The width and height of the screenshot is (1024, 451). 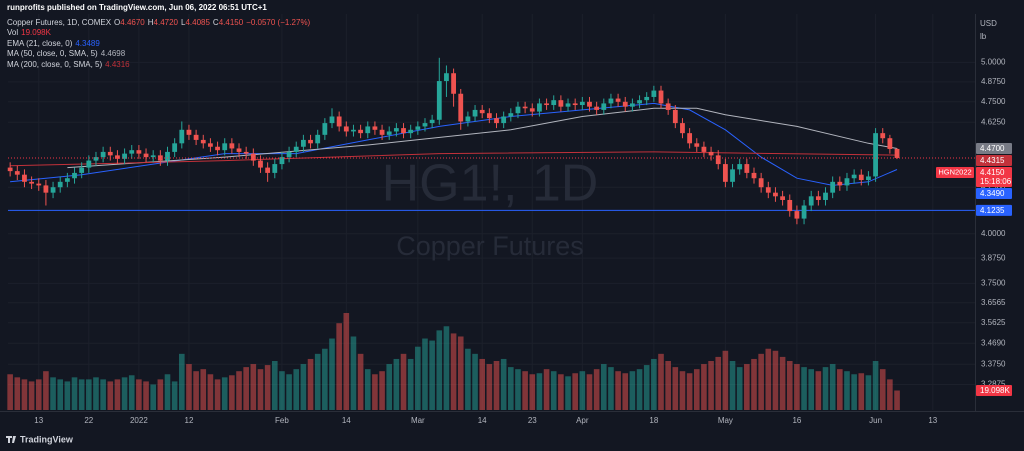 What do you see at coordinates (117, 64) in the screenshot?
I see `indicator-value: 4.4316` at bounding box center [117, 64].